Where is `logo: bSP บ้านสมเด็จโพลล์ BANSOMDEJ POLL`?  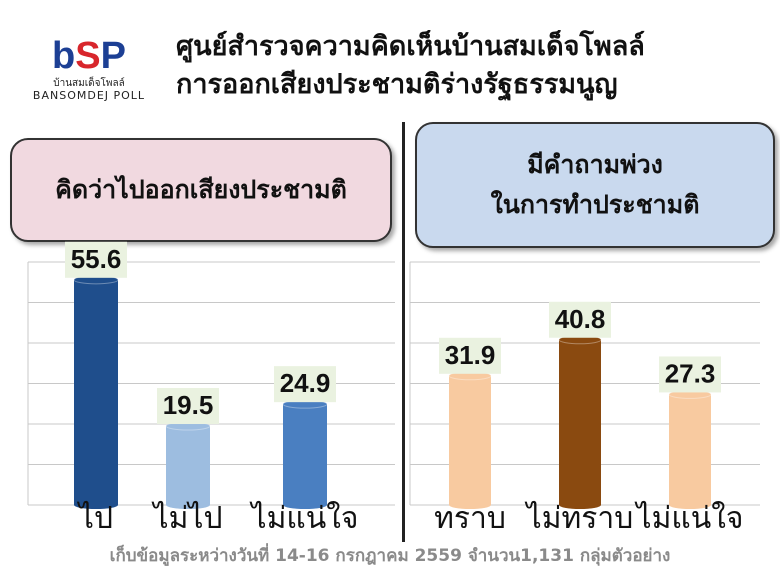
logo: bSP บ้านสมเด็จโพลล์ BANSOMDEJ POLL is located at coordinates (89, 70).